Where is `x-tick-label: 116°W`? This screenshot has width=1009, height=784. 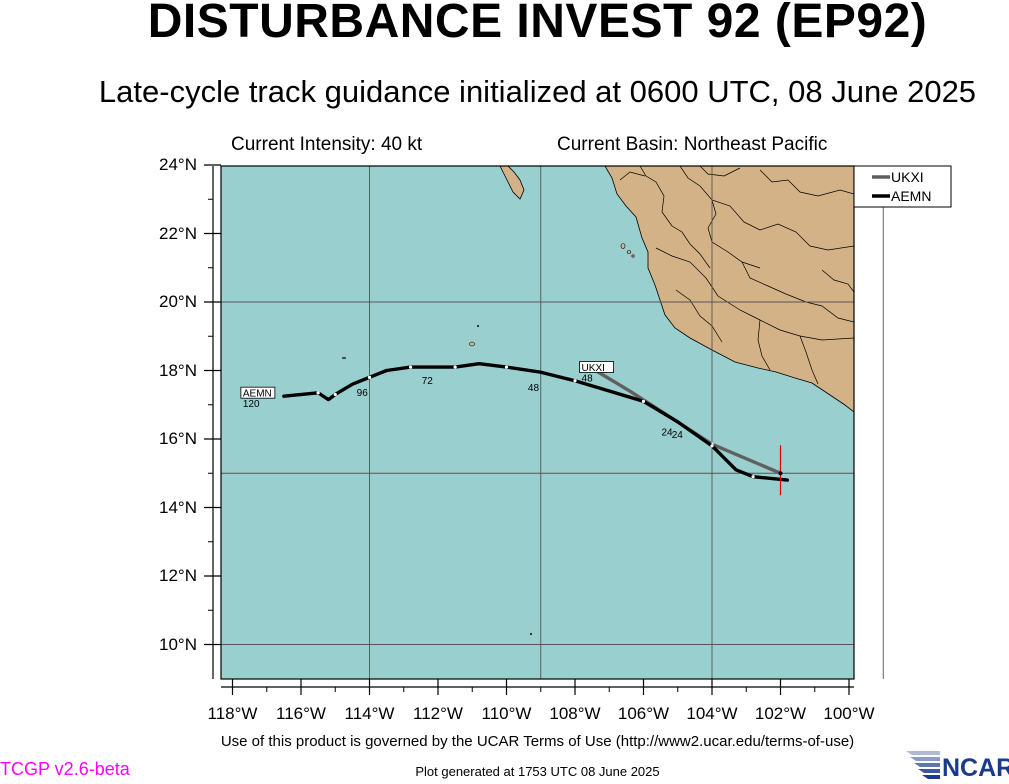 x-tick-label: 116°W is located at coordinates (301, 713).